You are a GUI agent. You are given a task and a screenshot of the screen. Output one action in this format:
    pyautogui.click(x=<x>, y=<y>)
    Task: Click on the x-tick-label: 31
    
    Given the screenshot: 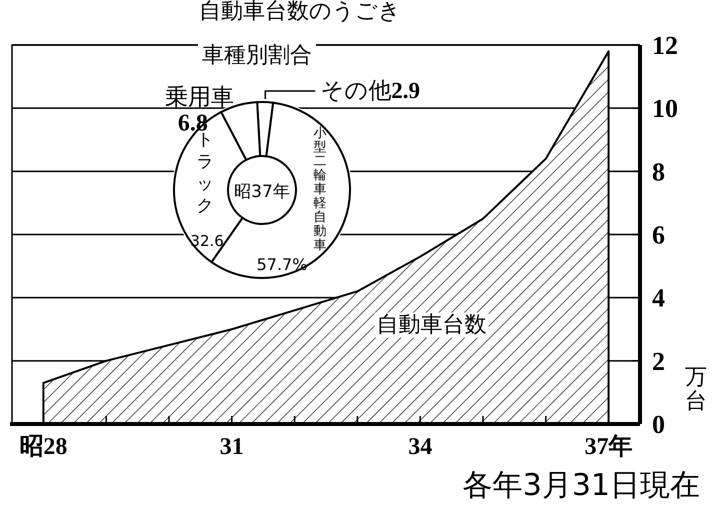 What is the action you would take?
    pyautogui.click(x=232, y=447)
    